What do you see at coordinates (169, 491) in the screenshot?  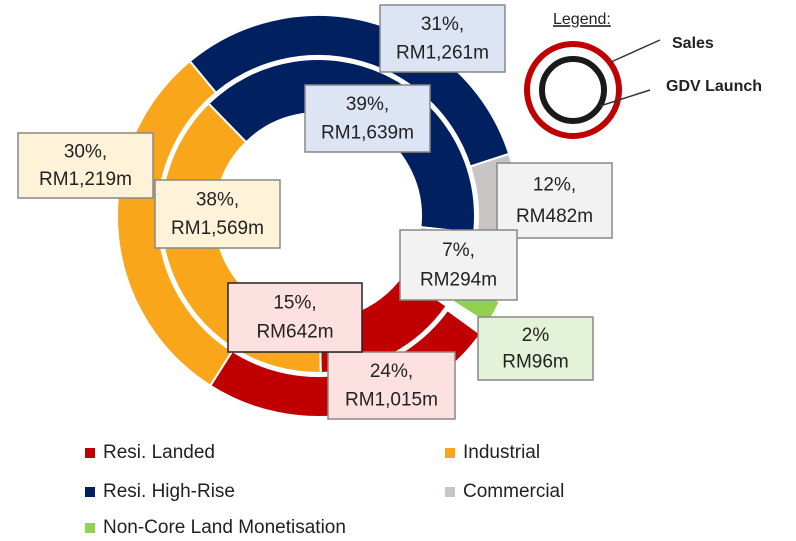 I see `legend-label: Resi. High-Rise` at bounding box center [169, 491].